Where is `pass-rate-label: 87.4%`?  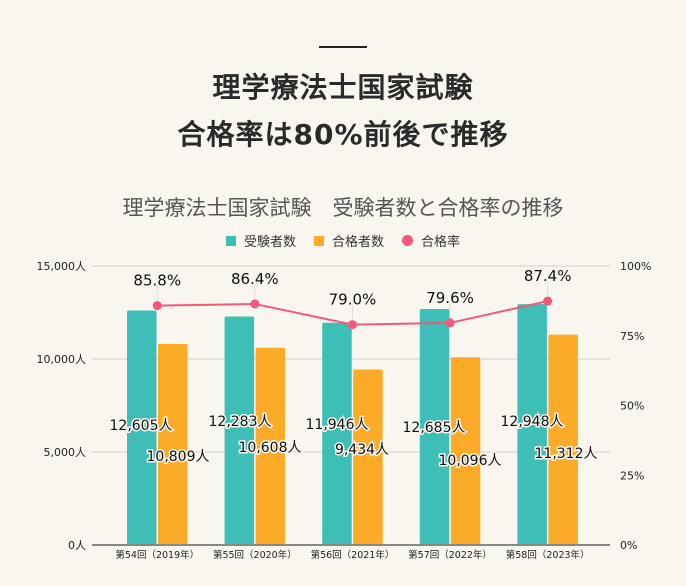
pass-rate-label: 87.4% is located at coordinates (548, 276).